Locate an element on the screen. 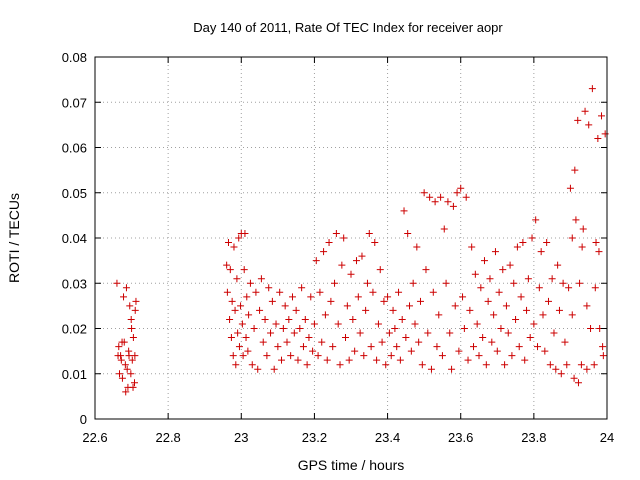 The width and height of the screenshot is (640, 480). y-tick-label: 0.08 is located at coordinates (74, 57).